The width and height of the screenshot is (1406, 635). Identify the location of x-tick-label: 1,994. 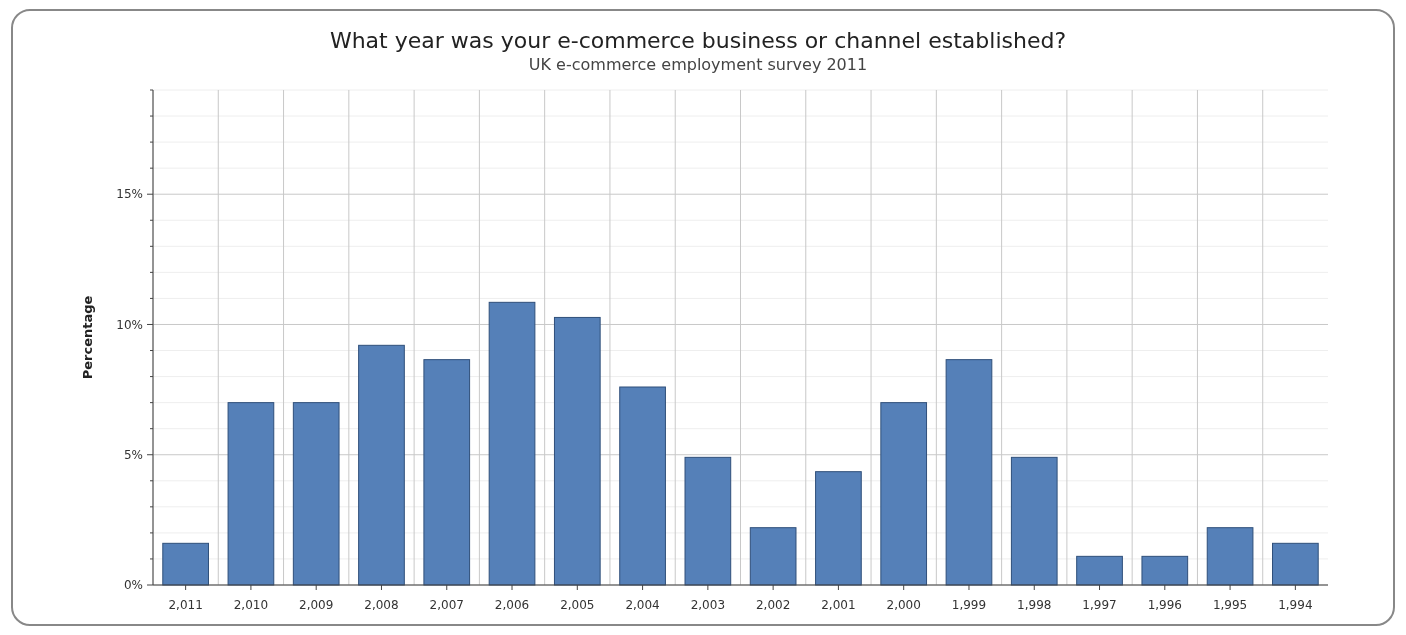
(1295, 605).